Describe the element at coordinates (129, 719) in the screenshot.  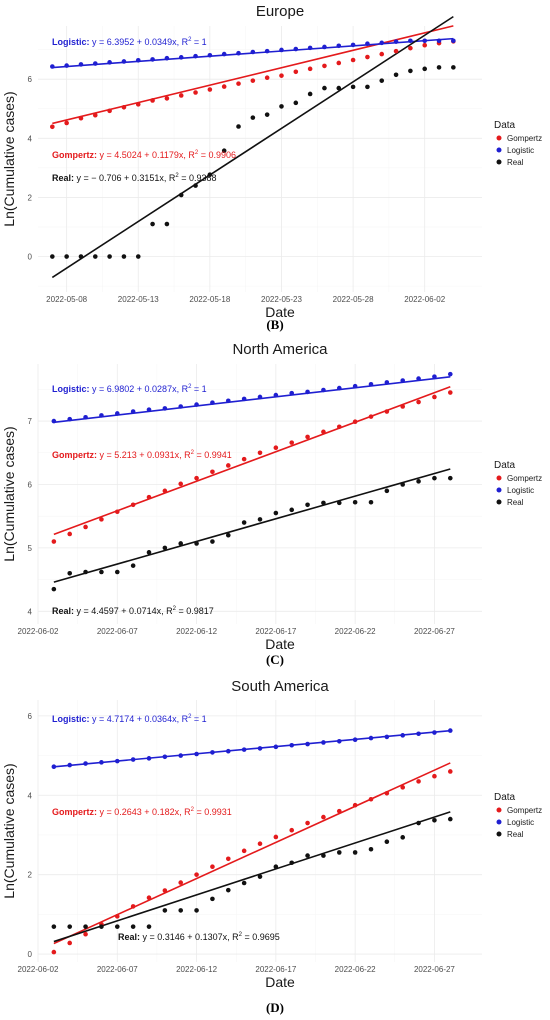
I see `equation-logistic: Logistic: y = 4.7174 + 0.0364x, R2 = 1` at that location.